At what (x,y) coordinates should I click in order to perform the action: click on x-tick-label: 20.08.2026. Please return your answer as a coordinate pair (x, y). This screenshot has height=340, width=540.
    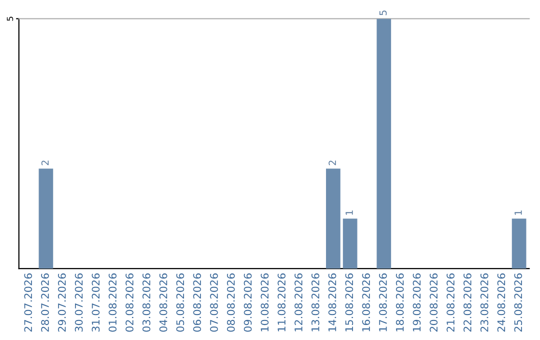
    Looking at the image, I should click on (434, 302).